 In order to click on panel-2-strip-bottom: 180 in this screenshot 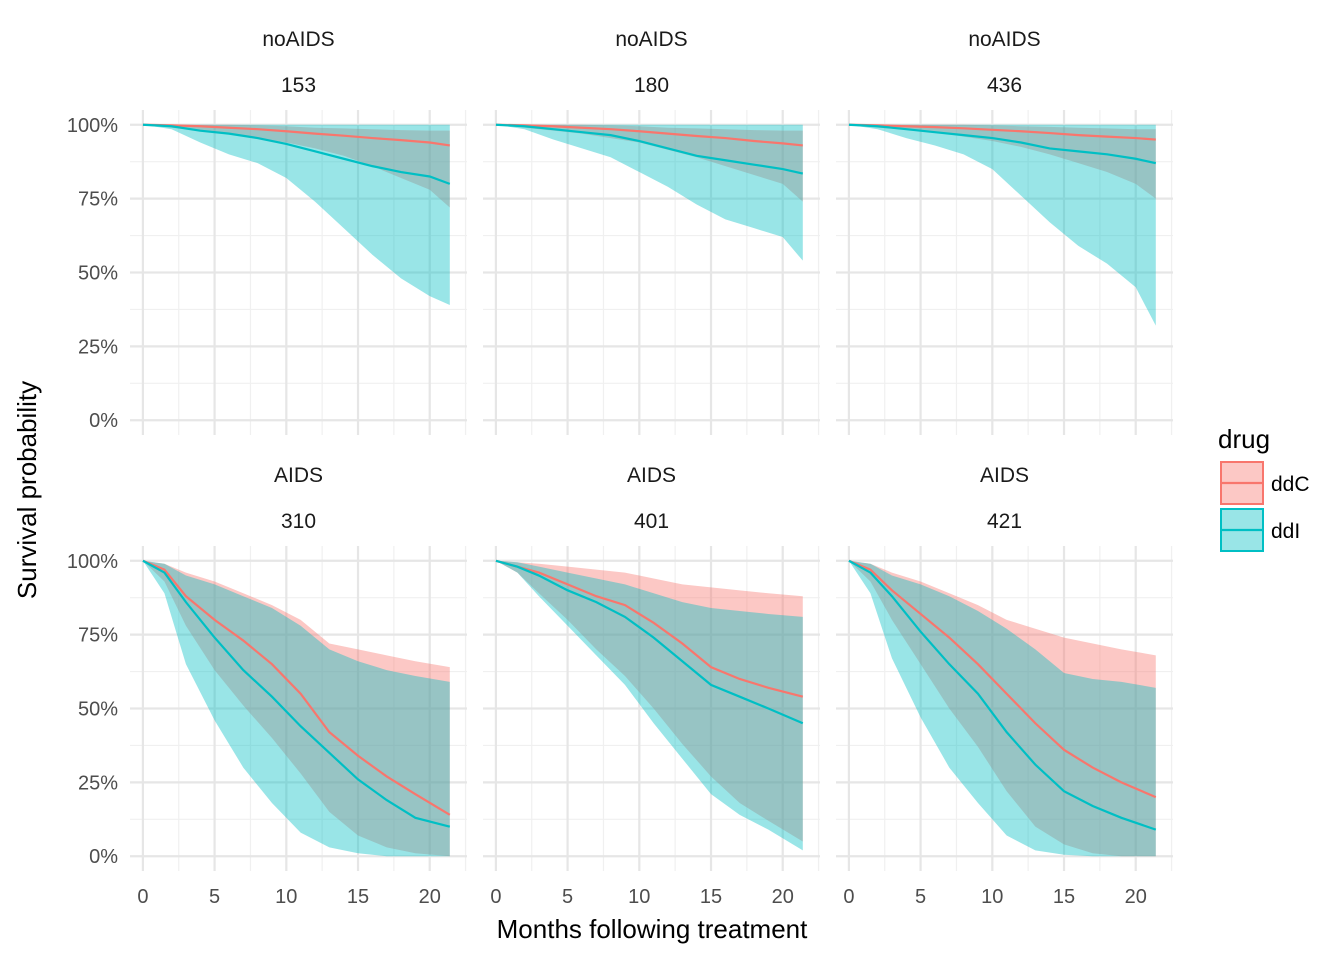, I will do `click(651, 85)`.